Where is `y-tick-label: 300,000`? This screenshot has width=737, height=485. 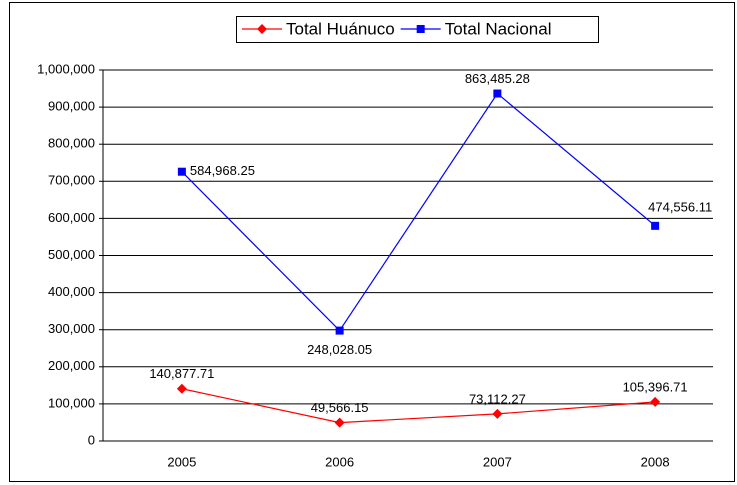 y-tick-label: 300,000 is located at coordinates (71, 328).